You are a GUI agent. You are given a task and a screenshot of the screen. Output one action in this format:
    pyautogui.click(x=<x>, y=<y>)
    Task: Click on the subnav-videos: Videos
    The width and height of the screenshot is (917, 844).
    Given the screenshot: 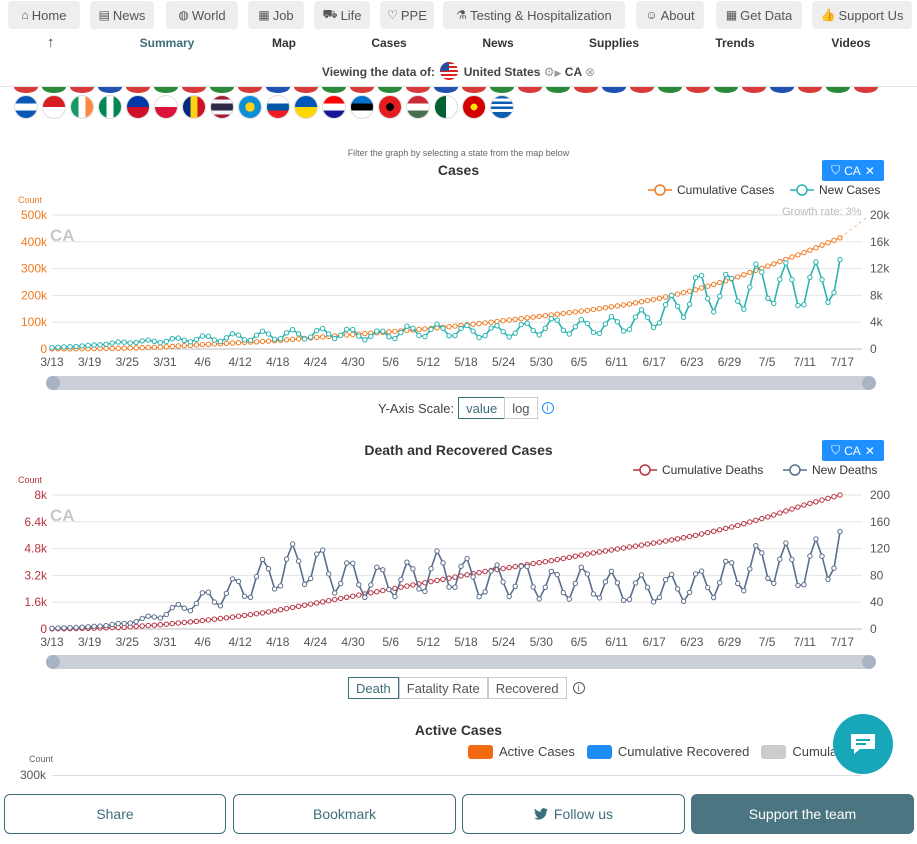 What is the action you would take?
    pyautogui.click(x=851, y=43)
    